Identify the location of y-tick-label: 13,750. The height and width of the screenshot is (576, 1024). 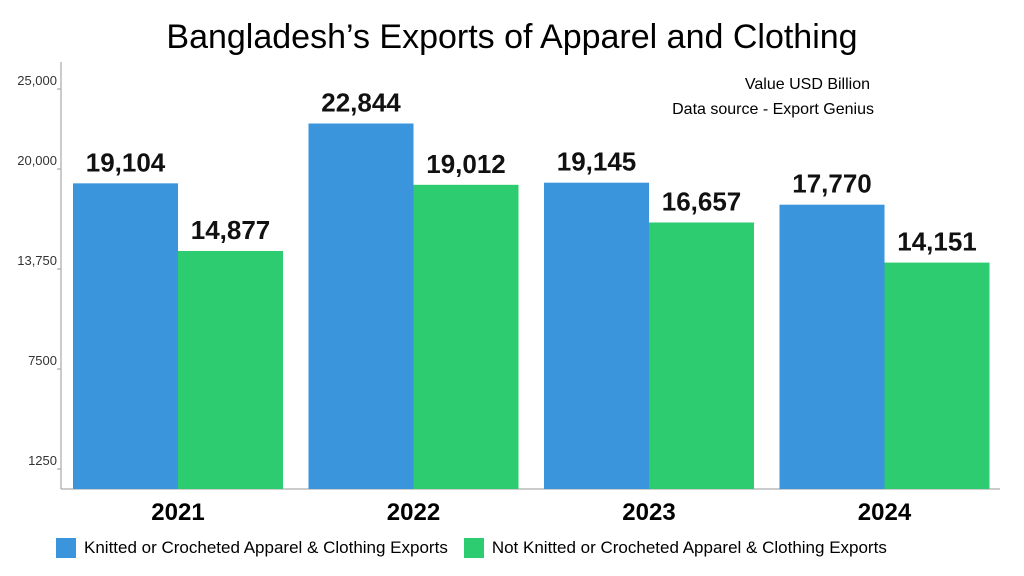
(37, 260).